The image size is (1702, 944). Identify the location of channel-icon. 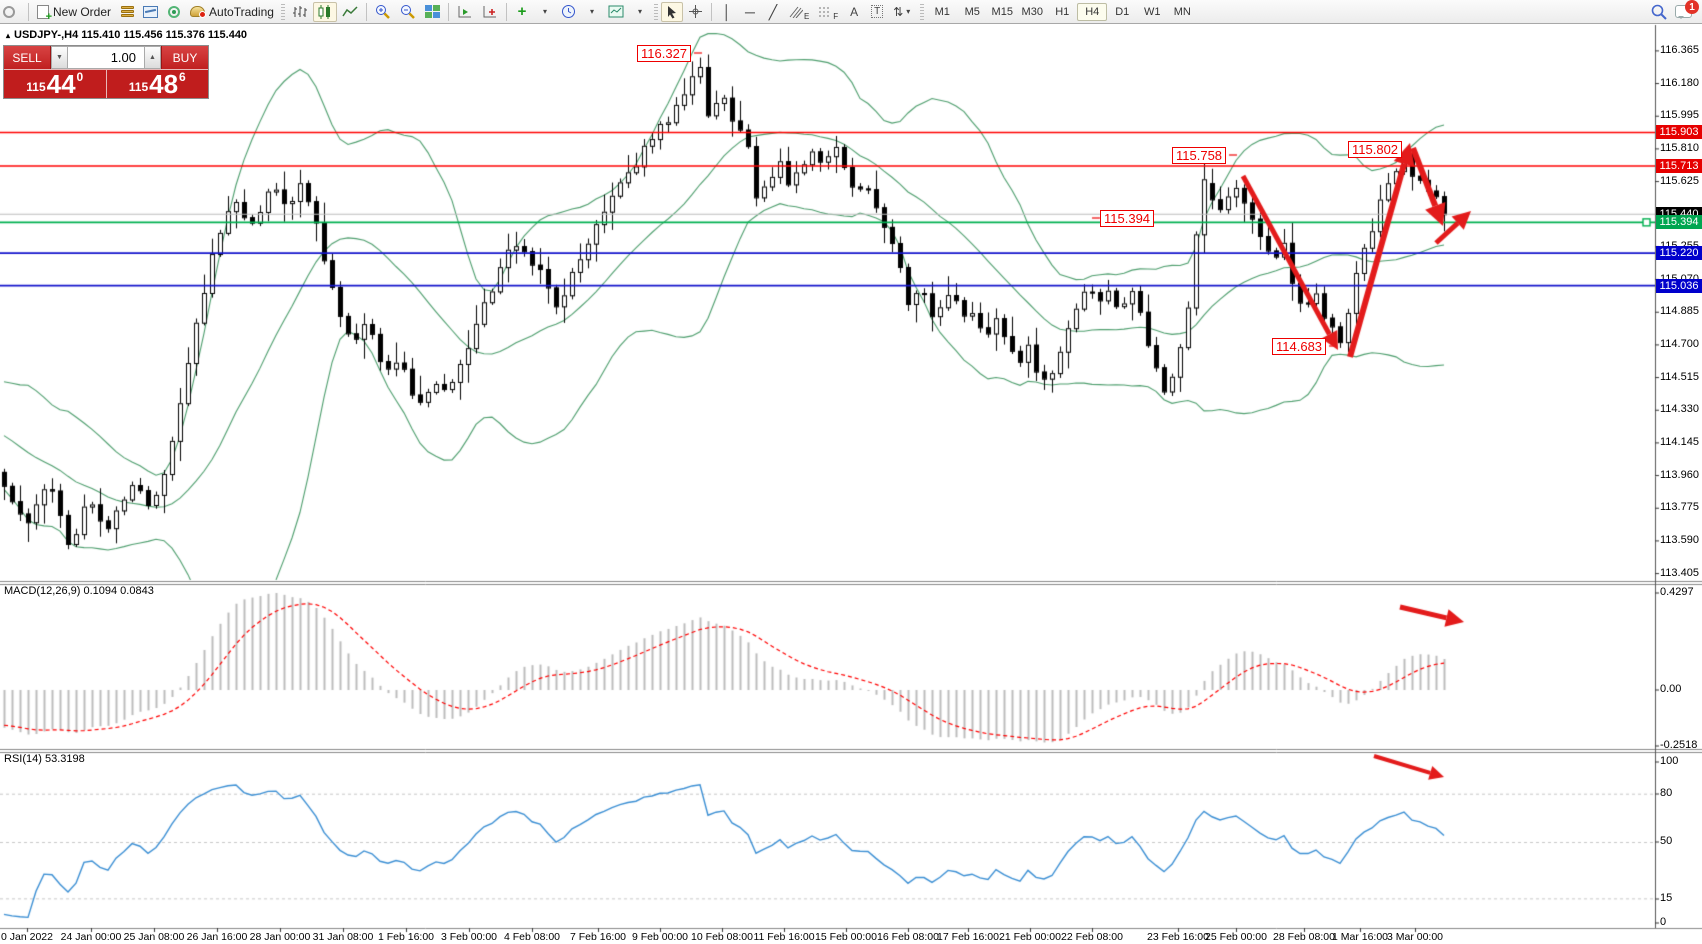
(796, 12).